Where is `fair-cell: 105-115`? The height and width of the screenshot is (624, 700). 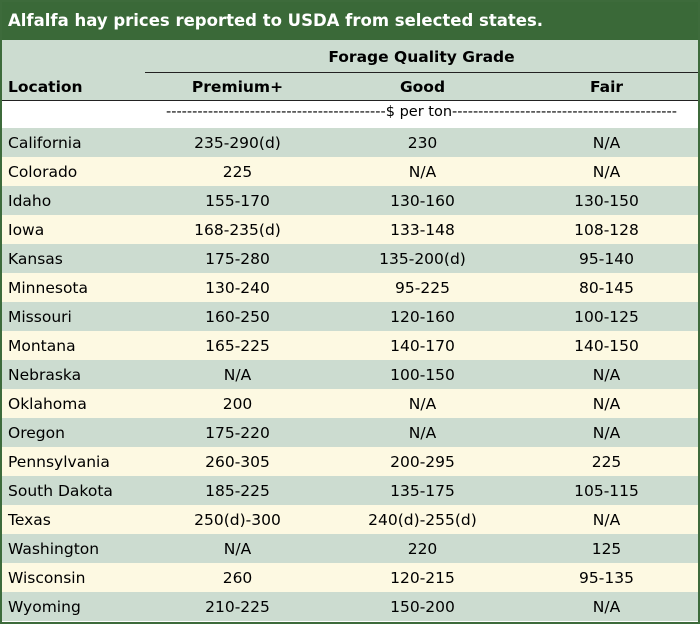 fair-cell: 105-115 is located at coordinates (606, 490).